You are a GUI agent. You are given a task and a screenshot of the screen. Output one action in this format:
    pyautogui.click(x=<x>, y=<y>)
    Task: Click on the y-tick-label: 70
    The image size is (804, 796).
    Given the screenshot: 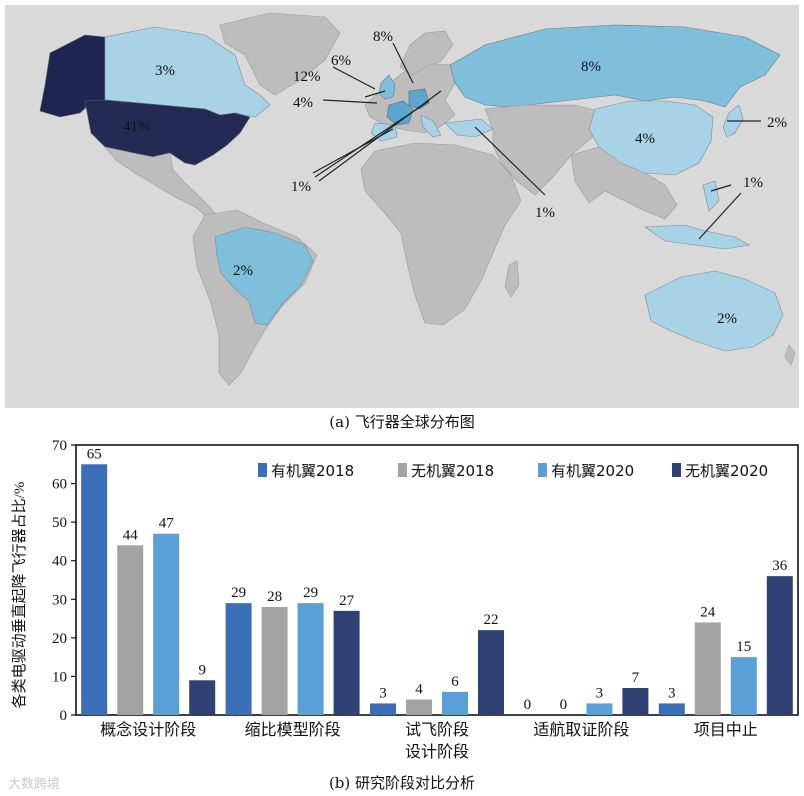 What is the action you would take?
    pyautogui.click(x=59, y=446)
    